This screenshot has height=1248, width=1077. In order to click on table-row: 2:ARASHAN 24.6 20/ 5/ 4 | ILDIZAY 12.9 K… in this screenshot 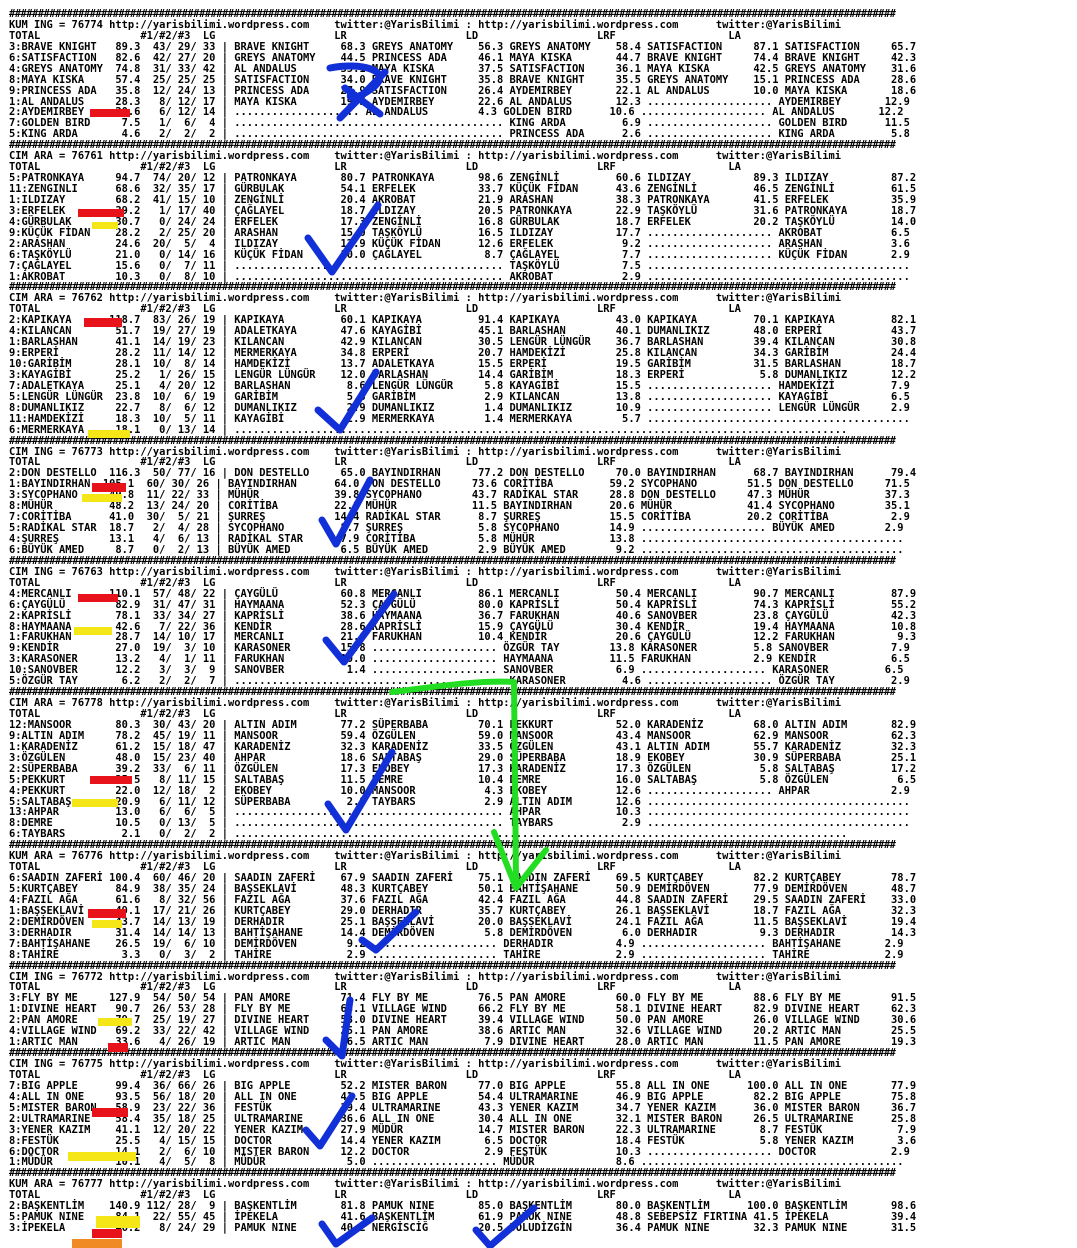, I will do `click(459, 243)`.